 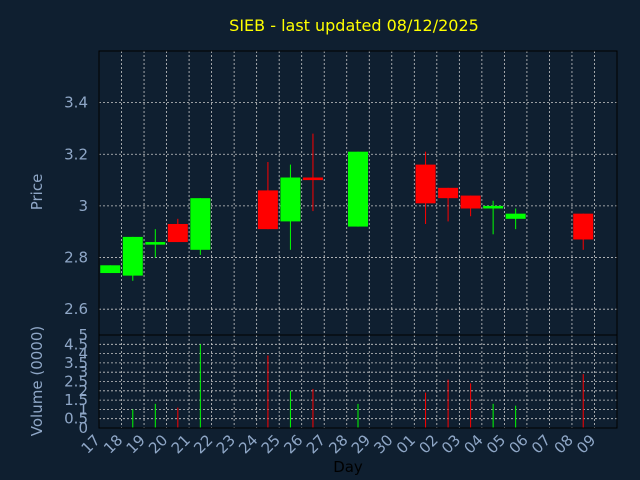 What do you see at coordinates (76, 154) in the screenshot?
I see `price-tick-label: 3.2` at bounding box center [76, 154].